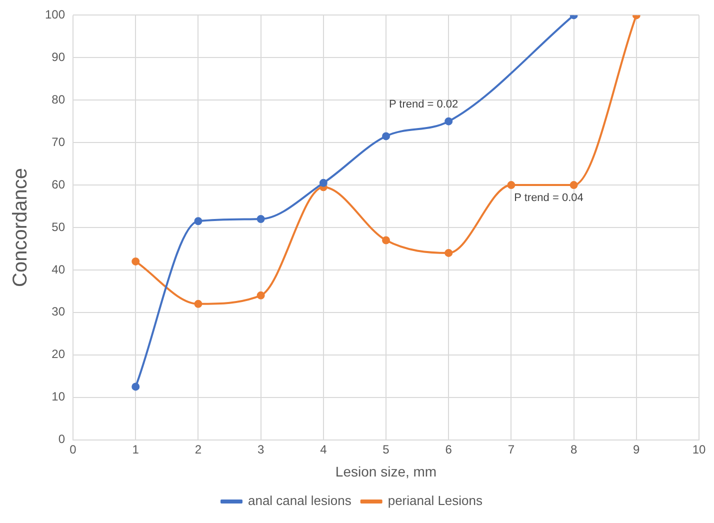 The image size is (714, 523). I want to click on x-tick-label: 5, so click(386, 449).